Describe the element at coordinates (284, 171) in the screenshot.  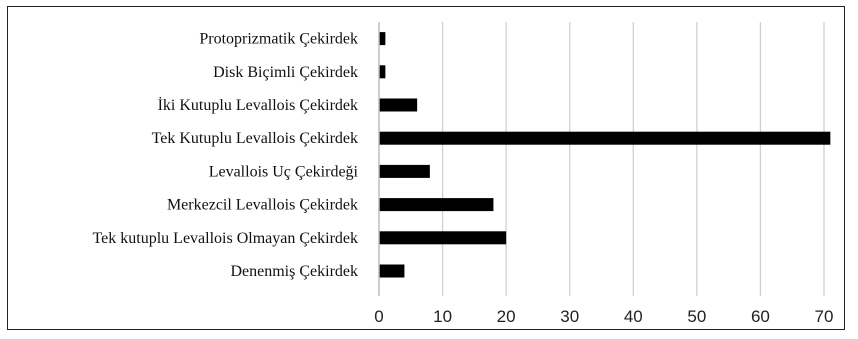
I see `category-label: Levallois Uç Çekirdeği` at that location.